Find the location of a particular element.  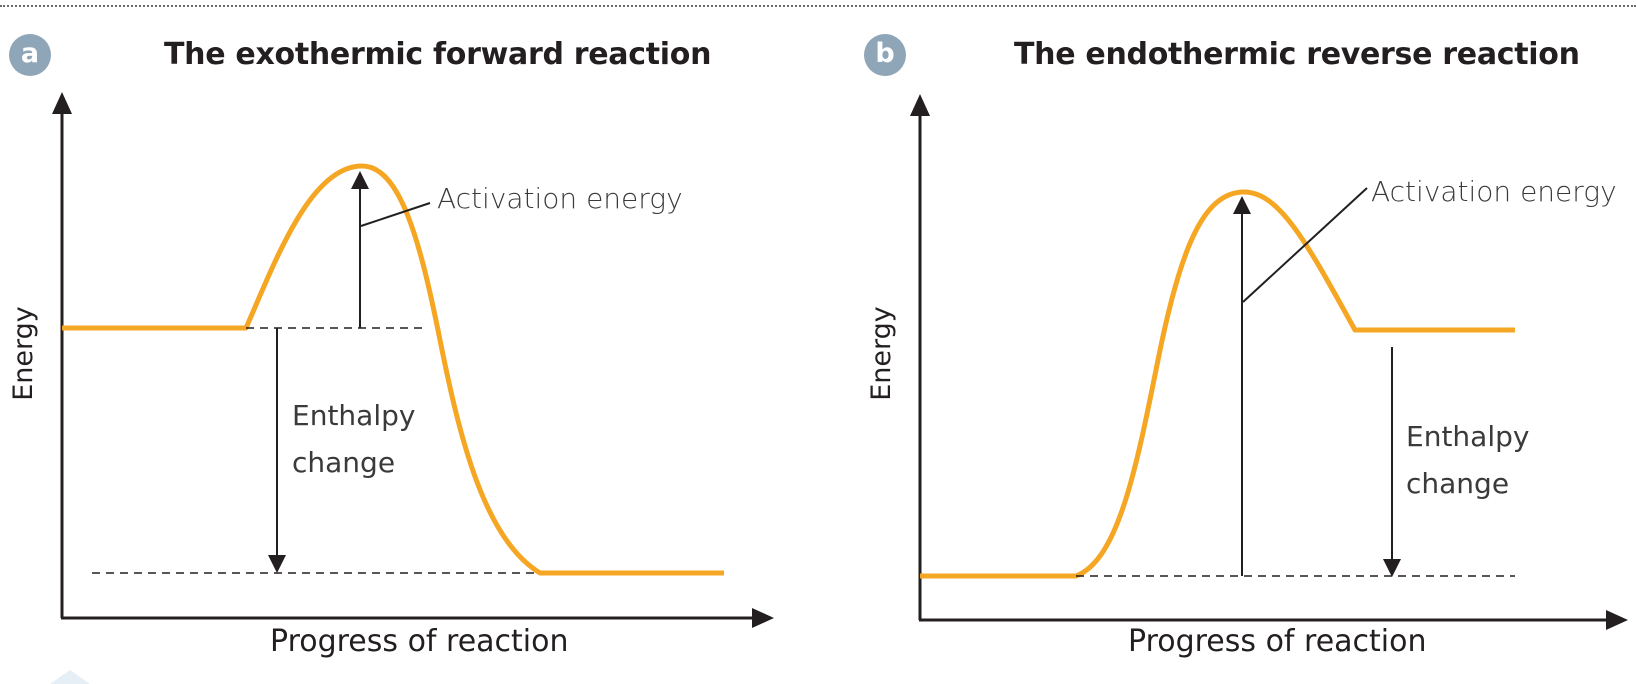

y-axis-label-b: Energy is located at coordinates (881, 353).